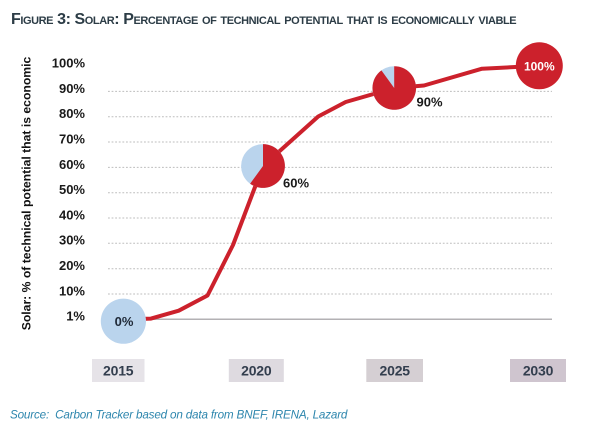  Describe the element at coordinates (72, 138) in the screenshot. I see `svg-text: 70%` at that location.